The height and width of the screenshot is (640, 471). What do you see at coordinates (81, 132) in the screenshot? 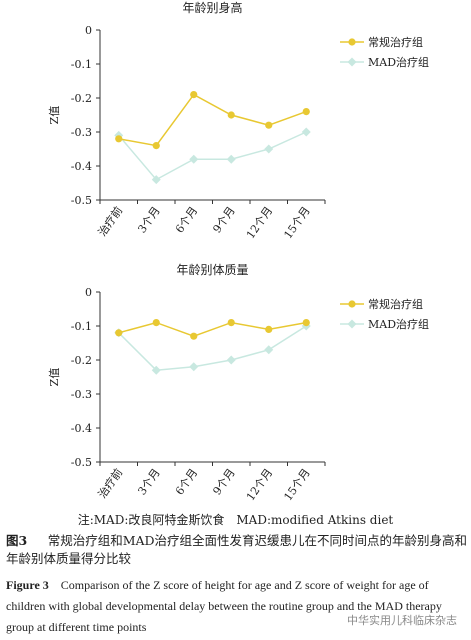
I see `y-tick-label-0-3: -0.3` at bounding box center [81, 132].